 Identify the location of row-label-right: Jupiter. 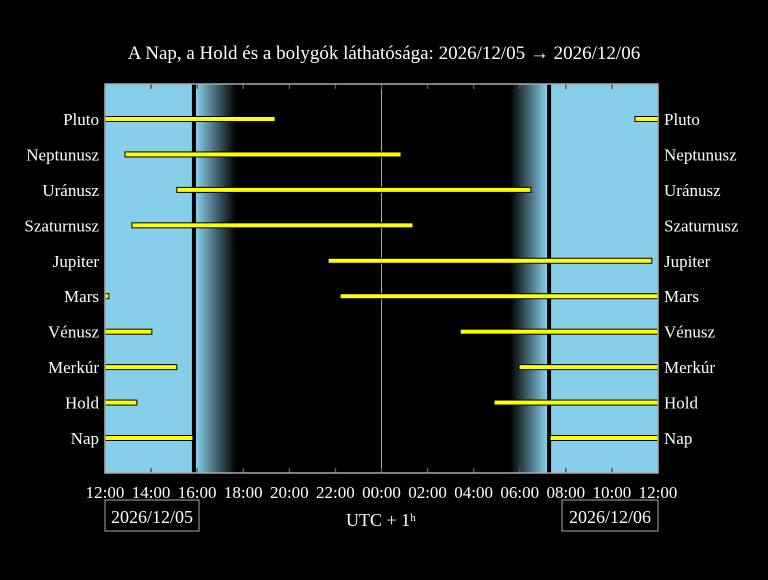
(687, 261).